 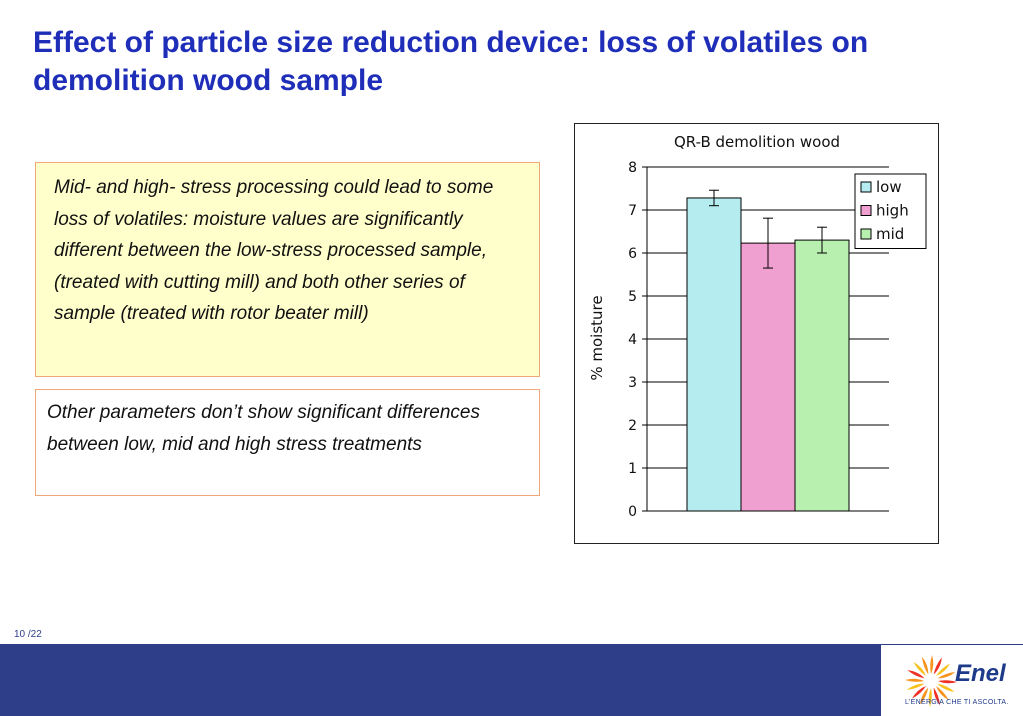 I want to click on bar-mid, so click(x=822, y=375).